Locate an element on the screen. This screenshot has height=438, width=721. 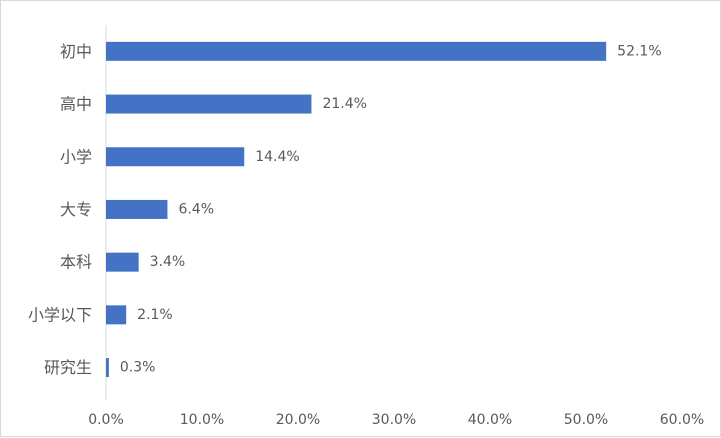
value-label: 14.4% is located at coordinates (277, 157).